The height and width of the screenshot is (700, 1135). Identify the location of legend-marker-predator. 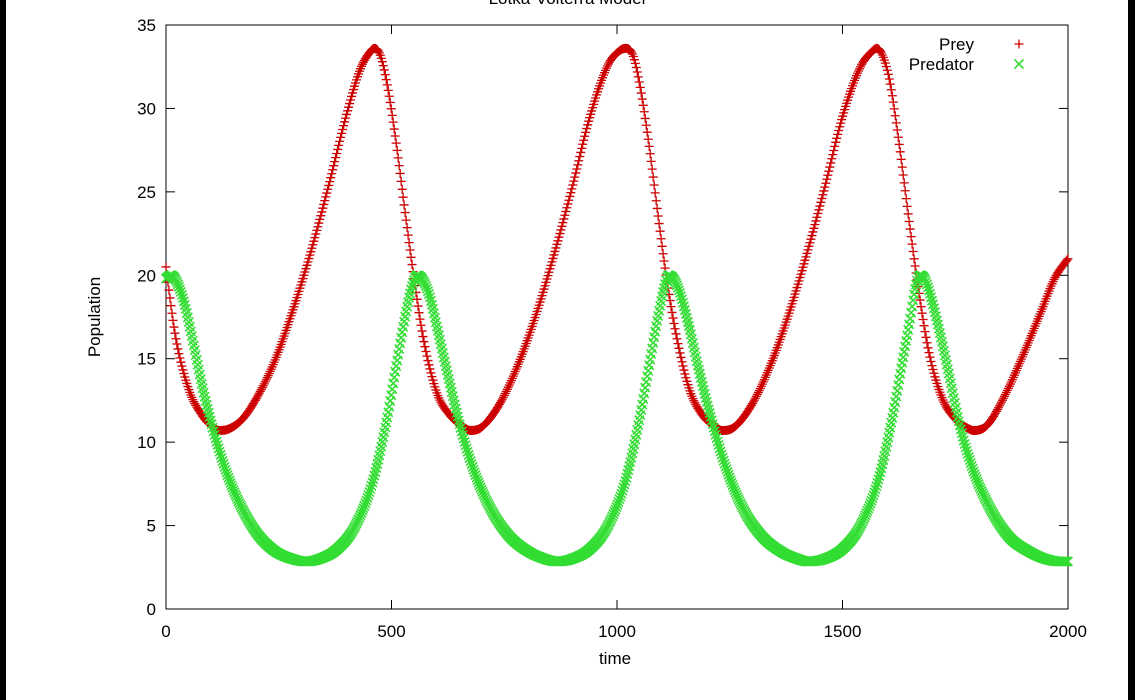
(1019, 64).